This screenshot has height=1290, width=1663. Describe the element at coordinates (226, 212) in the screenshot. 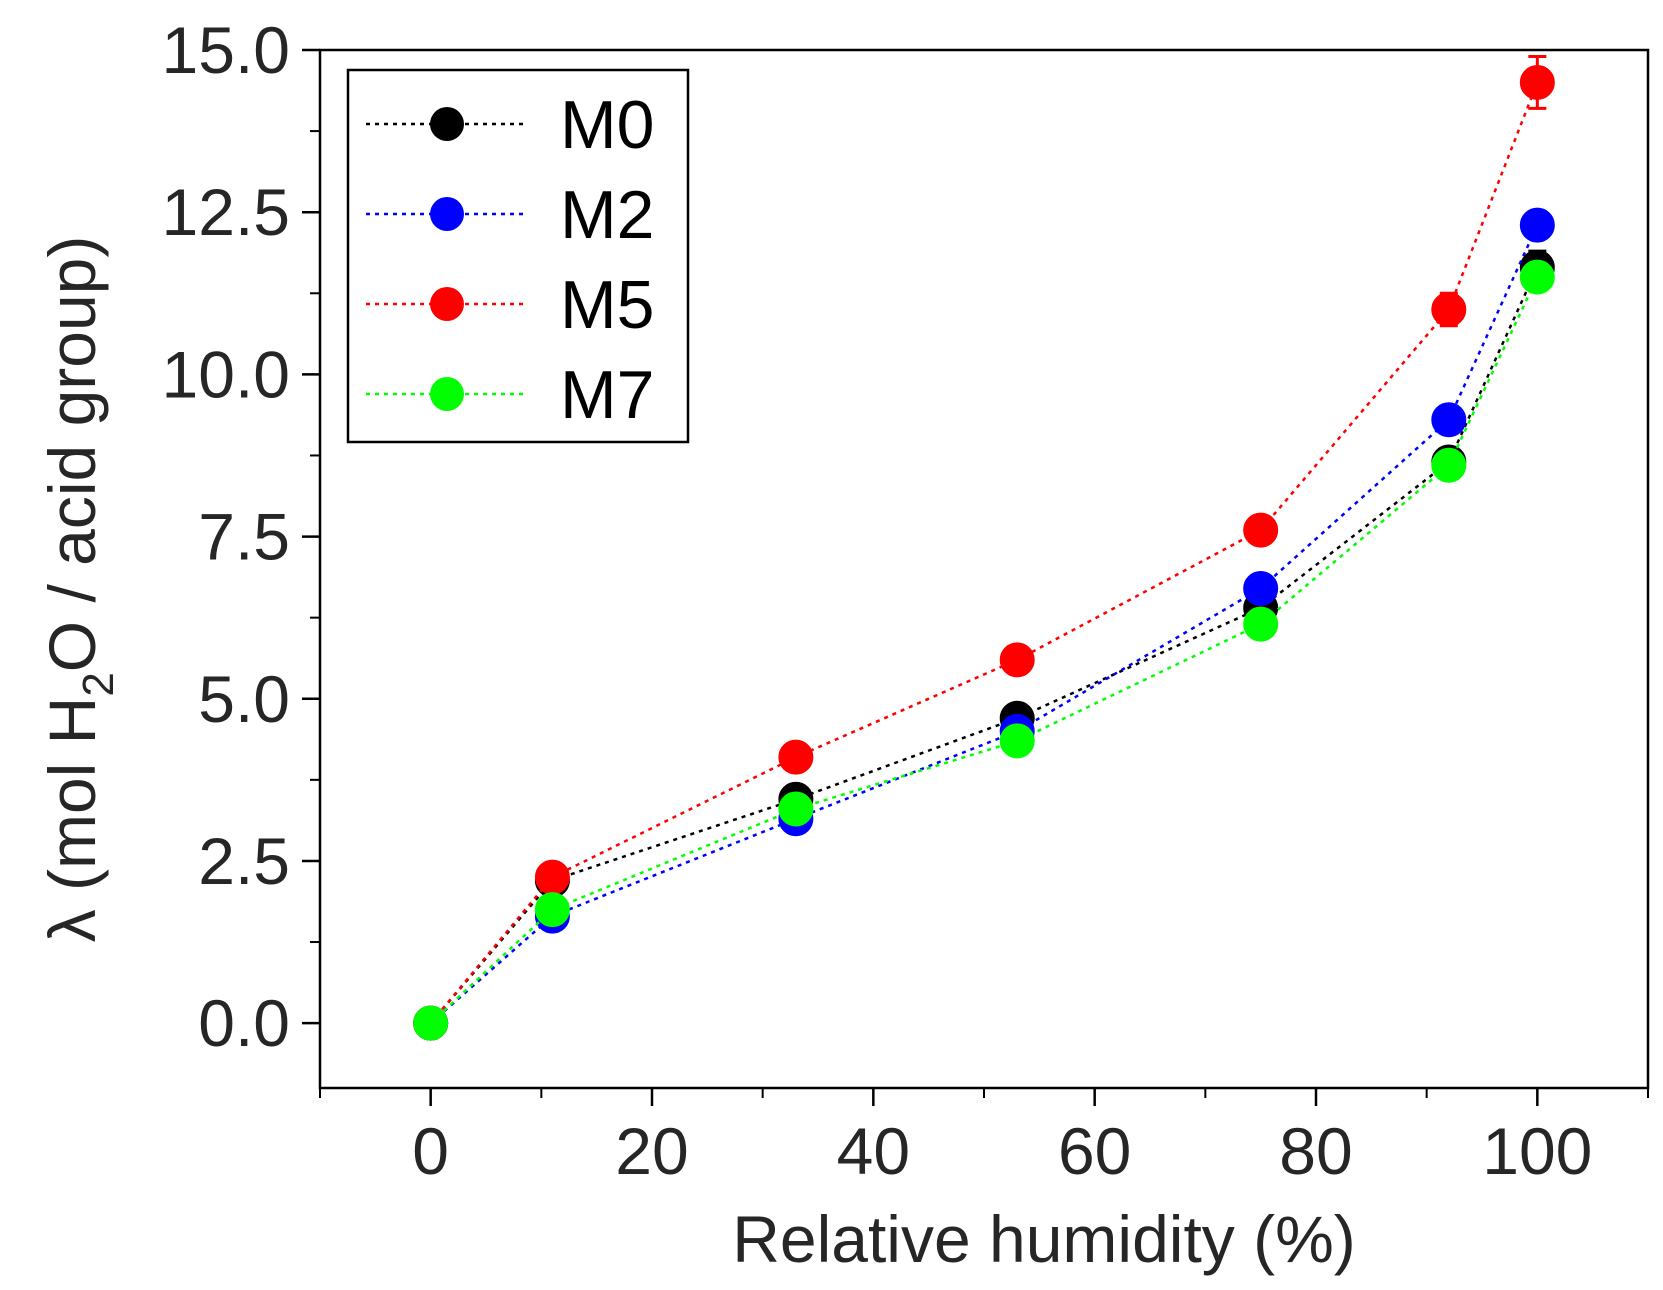

I see `y-tick-label: 12.5` at that location.